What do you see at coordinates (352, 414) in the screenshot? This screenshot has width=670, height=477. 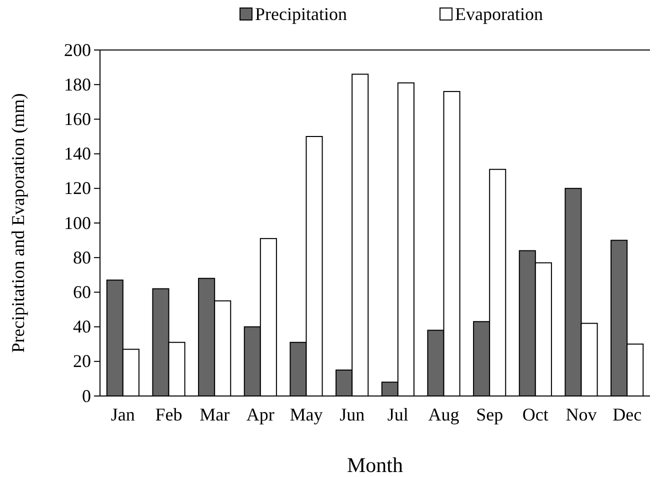 I see `x-tick-label: Jun` at bounding box center [352, 414].